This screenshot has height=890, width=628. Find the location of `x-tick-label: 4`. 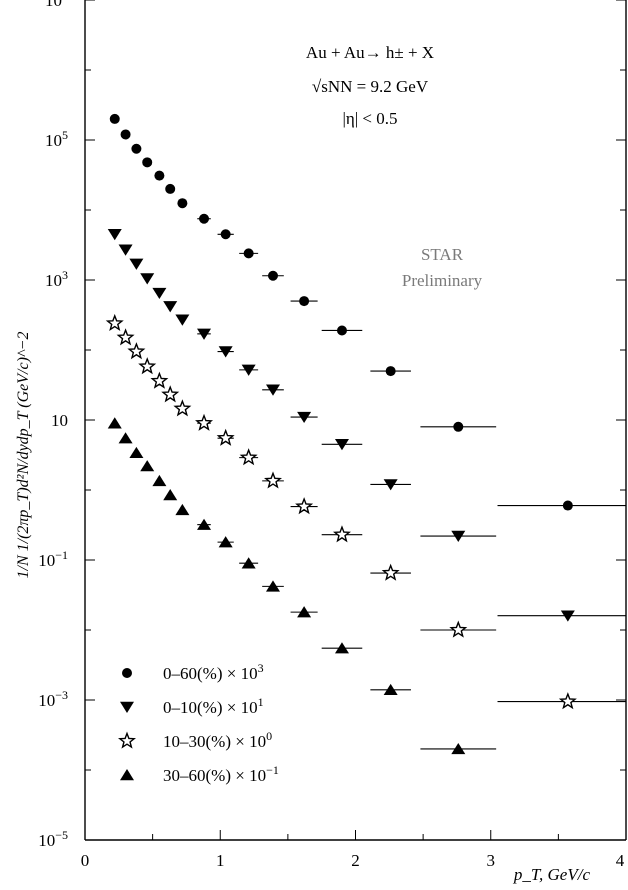

x-tick-label: 4 is located at coordinates (620, 860).